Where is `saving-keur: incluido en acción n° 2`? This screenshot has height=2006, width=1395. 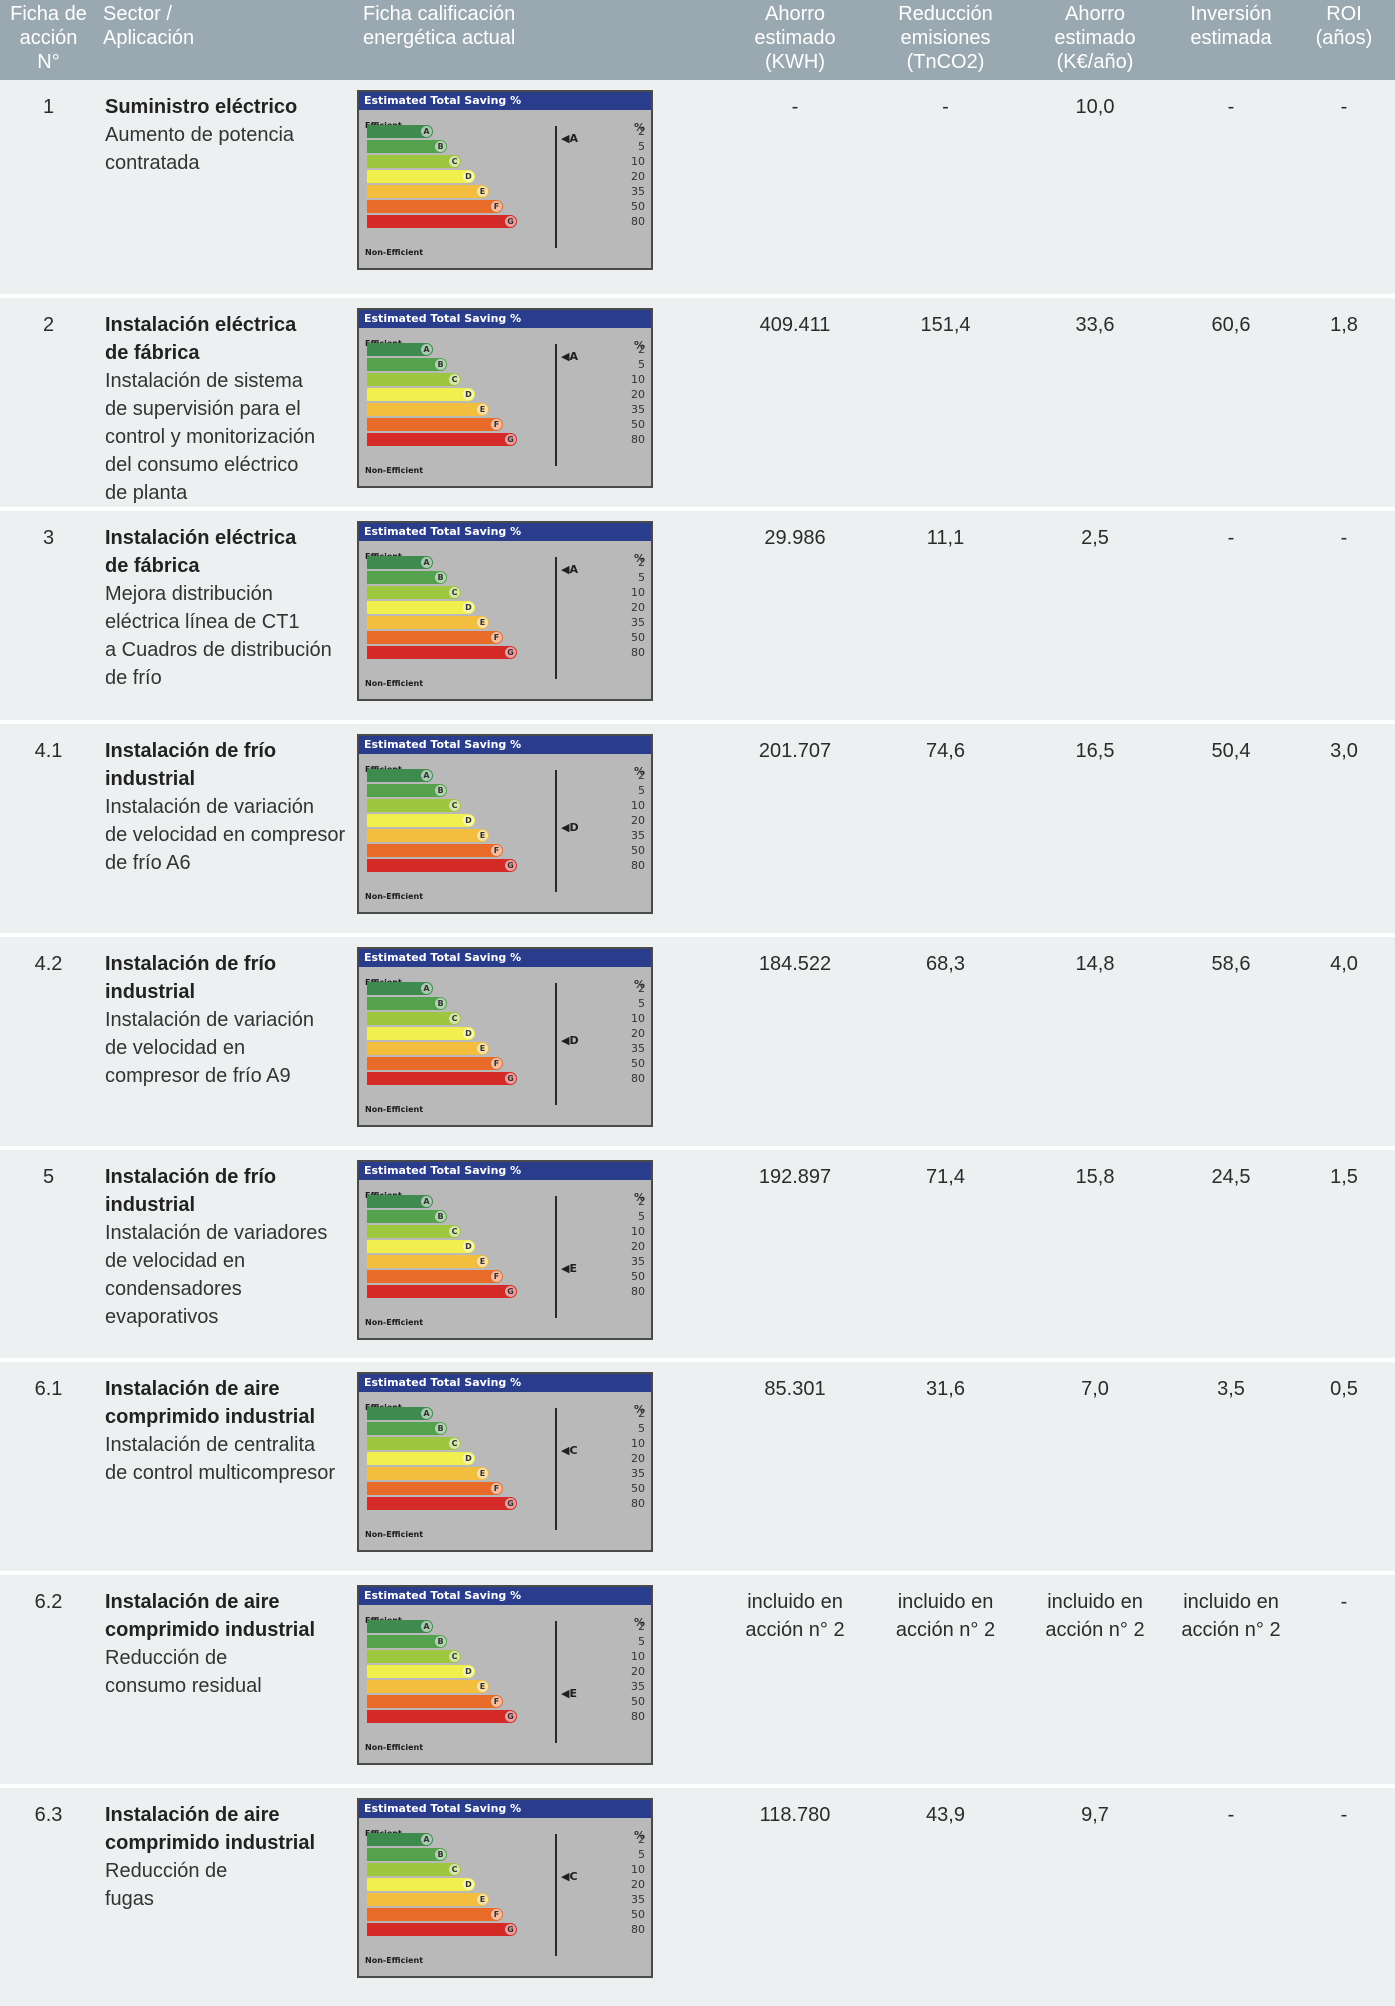
saving-keur: incluido en acción n° 2 is located at coordinates (1095, 1677).